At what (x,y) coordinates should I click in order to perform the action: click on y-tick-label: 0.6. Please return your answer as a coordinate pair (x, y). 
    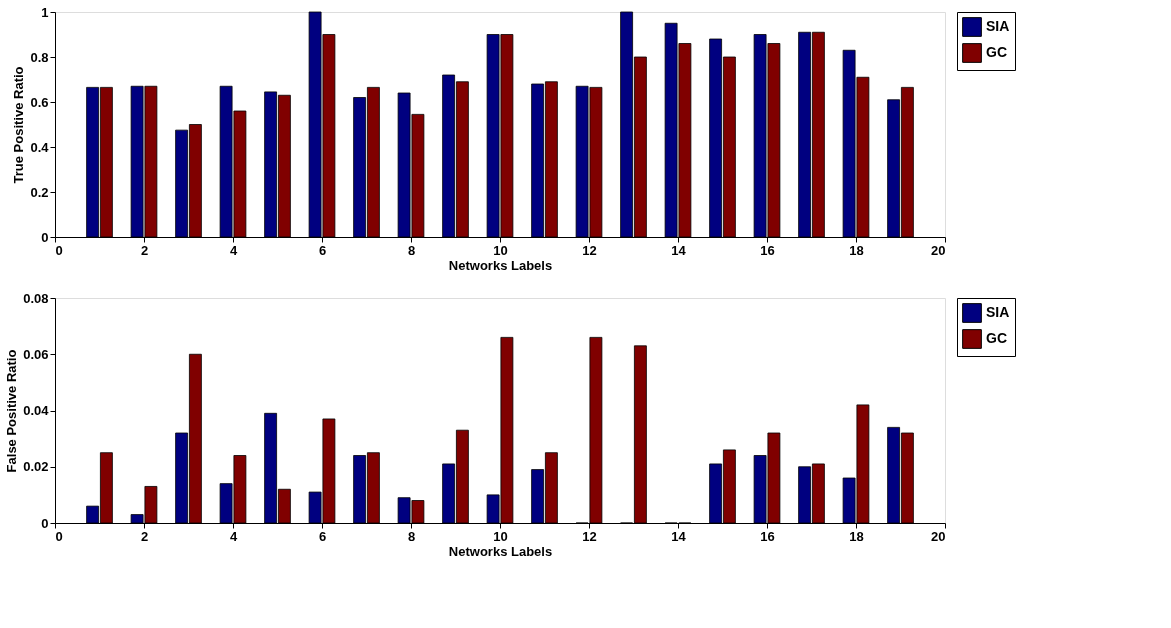
    Looking at the image, I should click on (39, 102).